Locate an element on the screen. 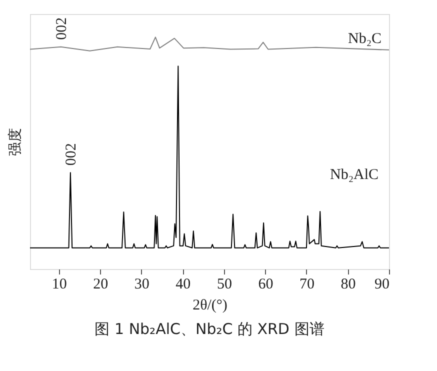 The height and width of the screenshot is (371, 437). x-tick-label: 70 is located at coordinates (306, 284).